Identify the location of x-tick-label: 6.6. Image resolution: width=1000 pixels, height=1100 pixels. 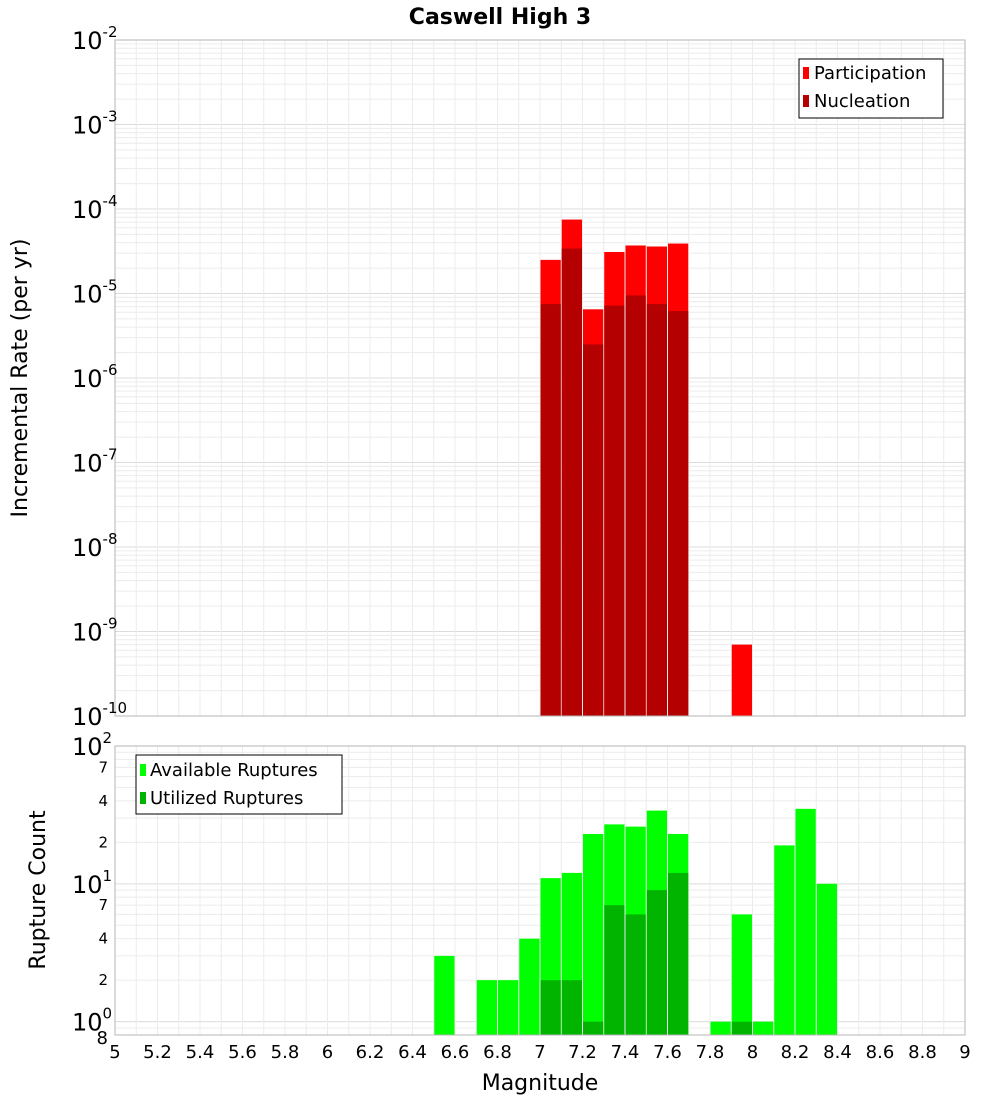
(455, 1052).